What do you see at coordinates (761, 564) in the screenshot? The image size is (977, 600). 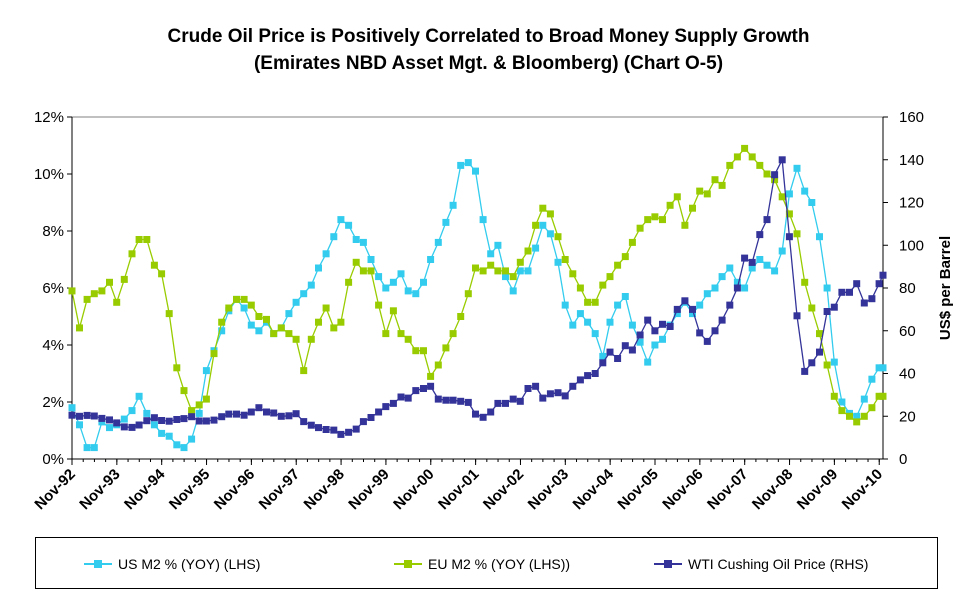 I see `legend-item-wti-oil: WTI Cushing Oil Price (RHS)` at bounding box center [761, 564].